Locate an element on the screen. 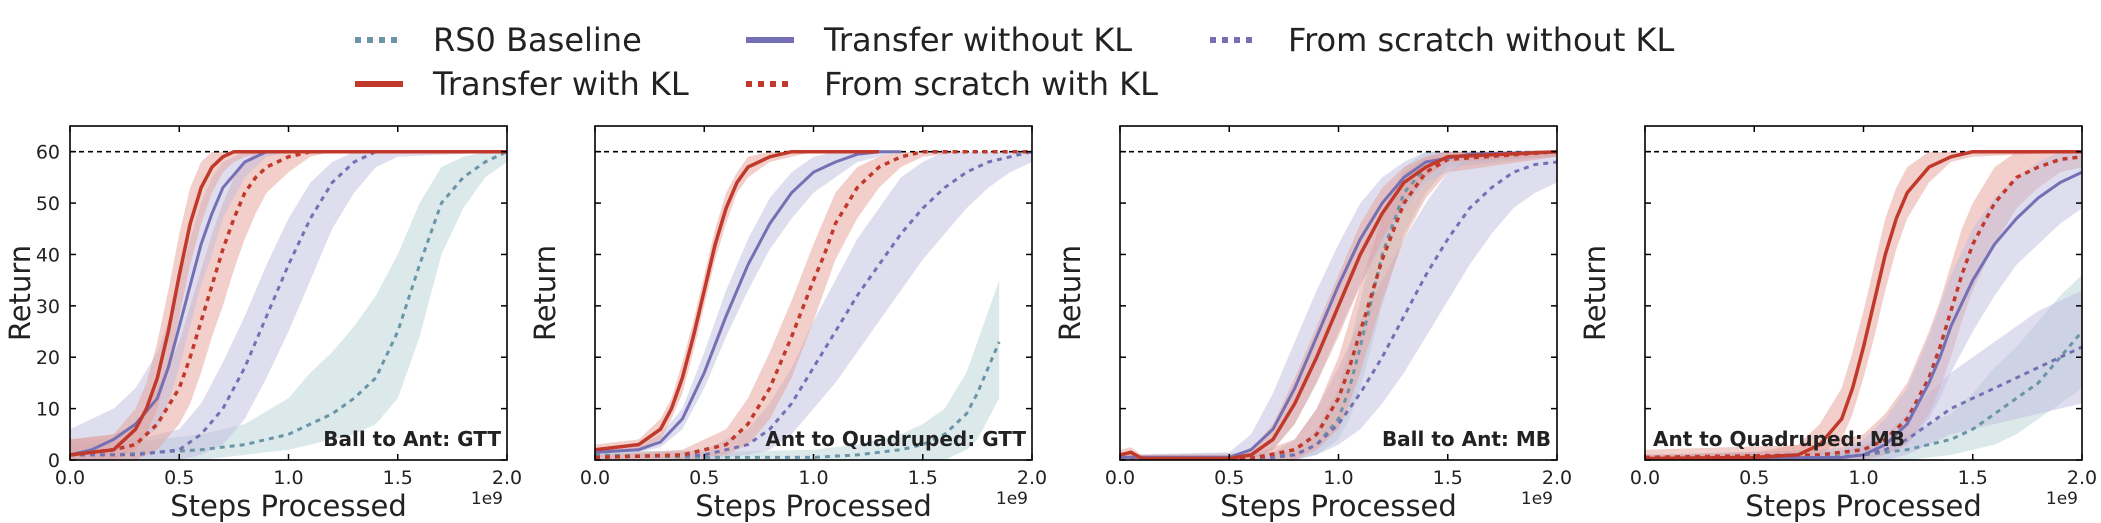 The height and width of the screenshot is (523, 2101). y-tick-label: 50 is located at coordinates (48, 204).